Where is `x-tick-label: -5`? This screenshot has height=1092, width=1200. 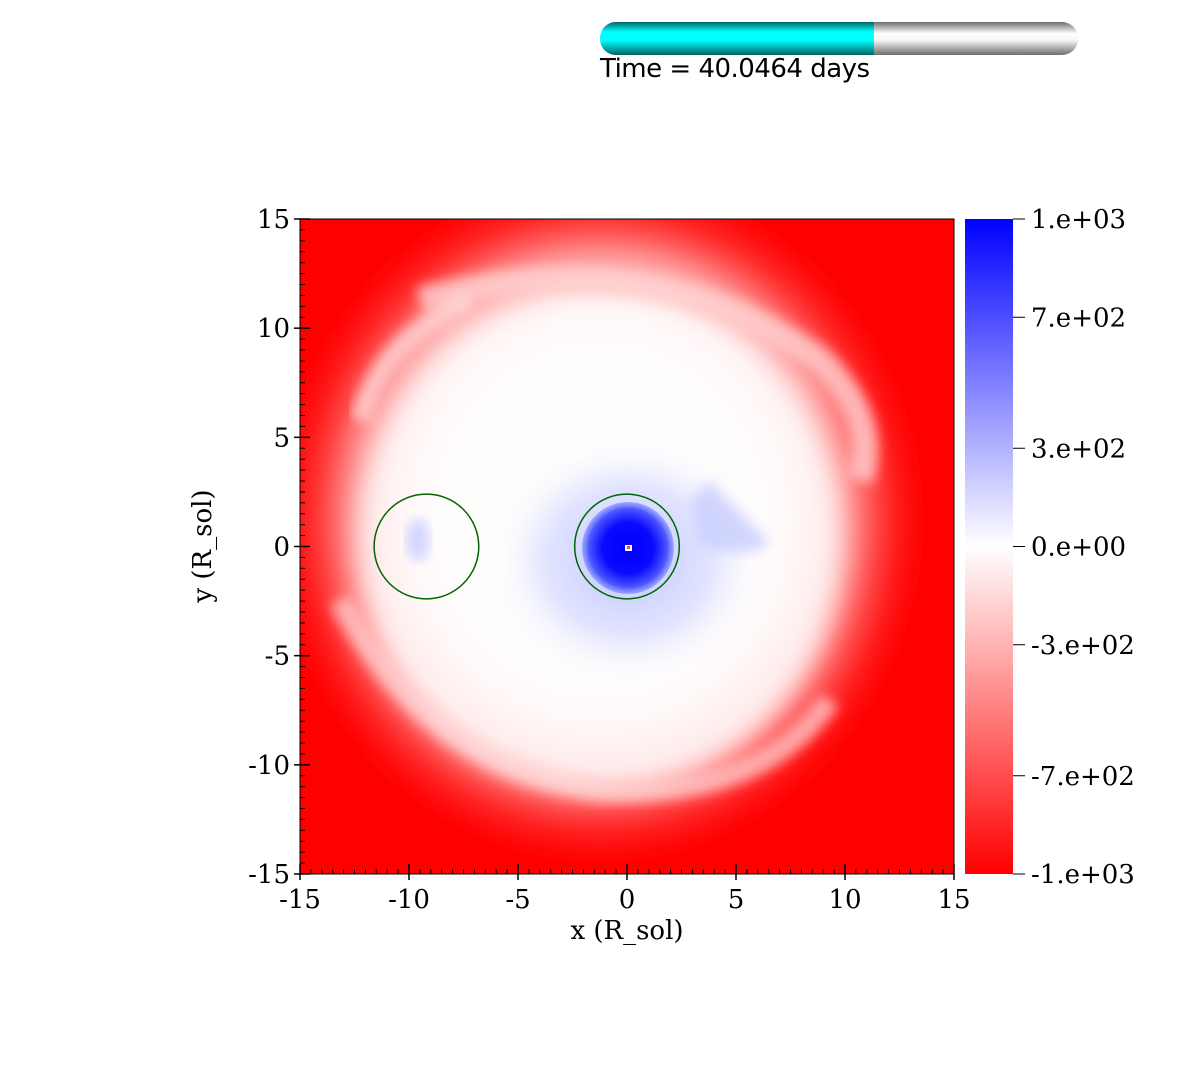
x-tick-label: -5 is located at coordinates (517, 900).